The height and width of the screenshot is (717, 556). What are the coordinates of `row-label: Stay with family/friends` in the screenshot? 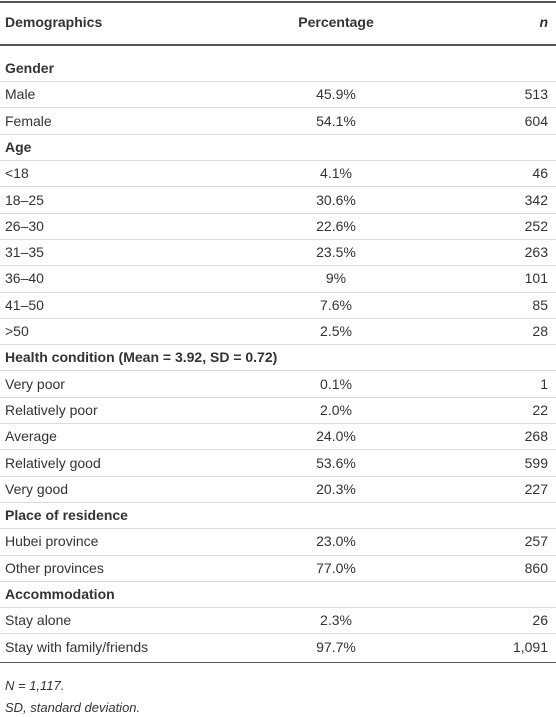 It's located at (77, 646).